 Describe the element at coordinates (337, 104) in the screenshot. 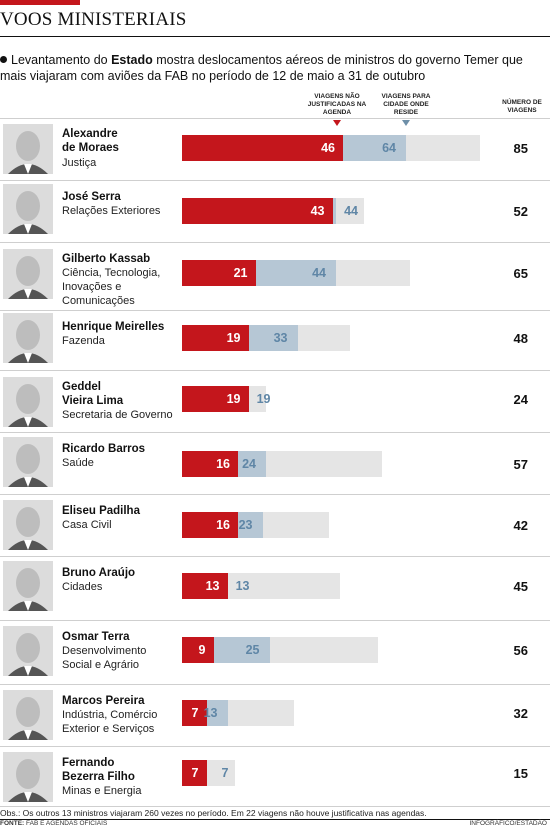

I see `legend-unjustified: VIAGENS NÃO JUSTIFICADAS NA AGENDA` at that location.